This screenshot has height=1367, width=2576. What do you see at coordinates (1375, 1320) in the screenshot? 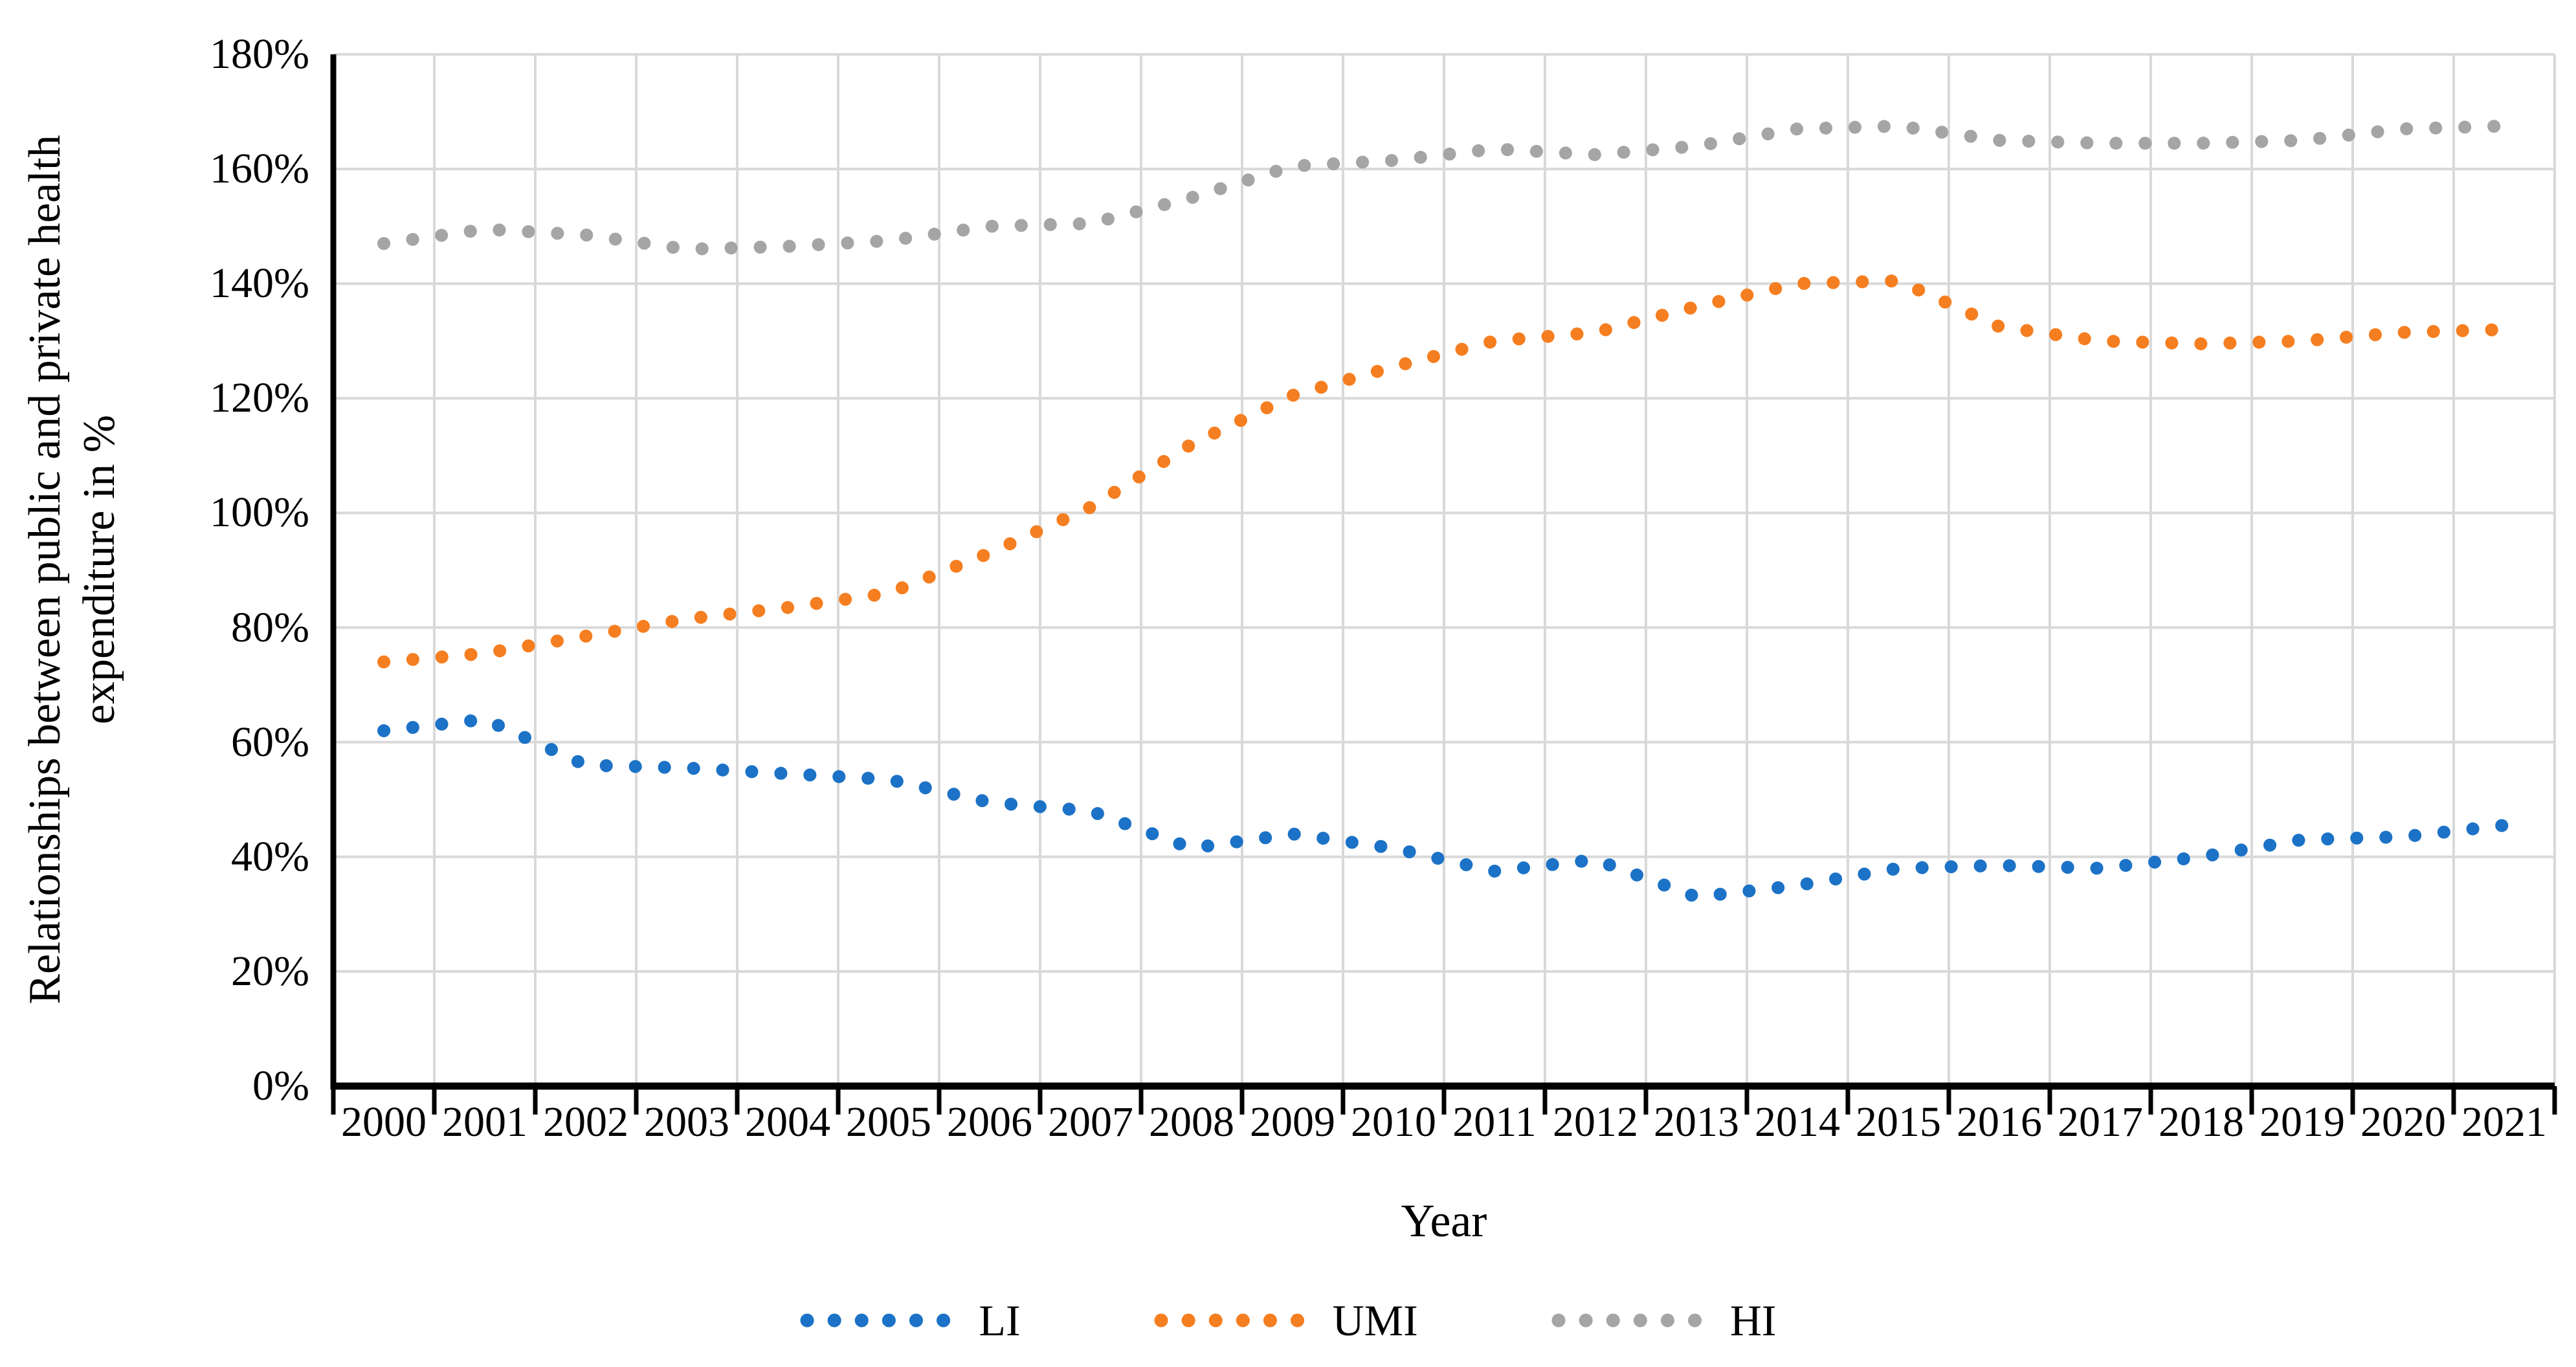
I see `legend-label: UMI` at bounding box center [1375, 1320].